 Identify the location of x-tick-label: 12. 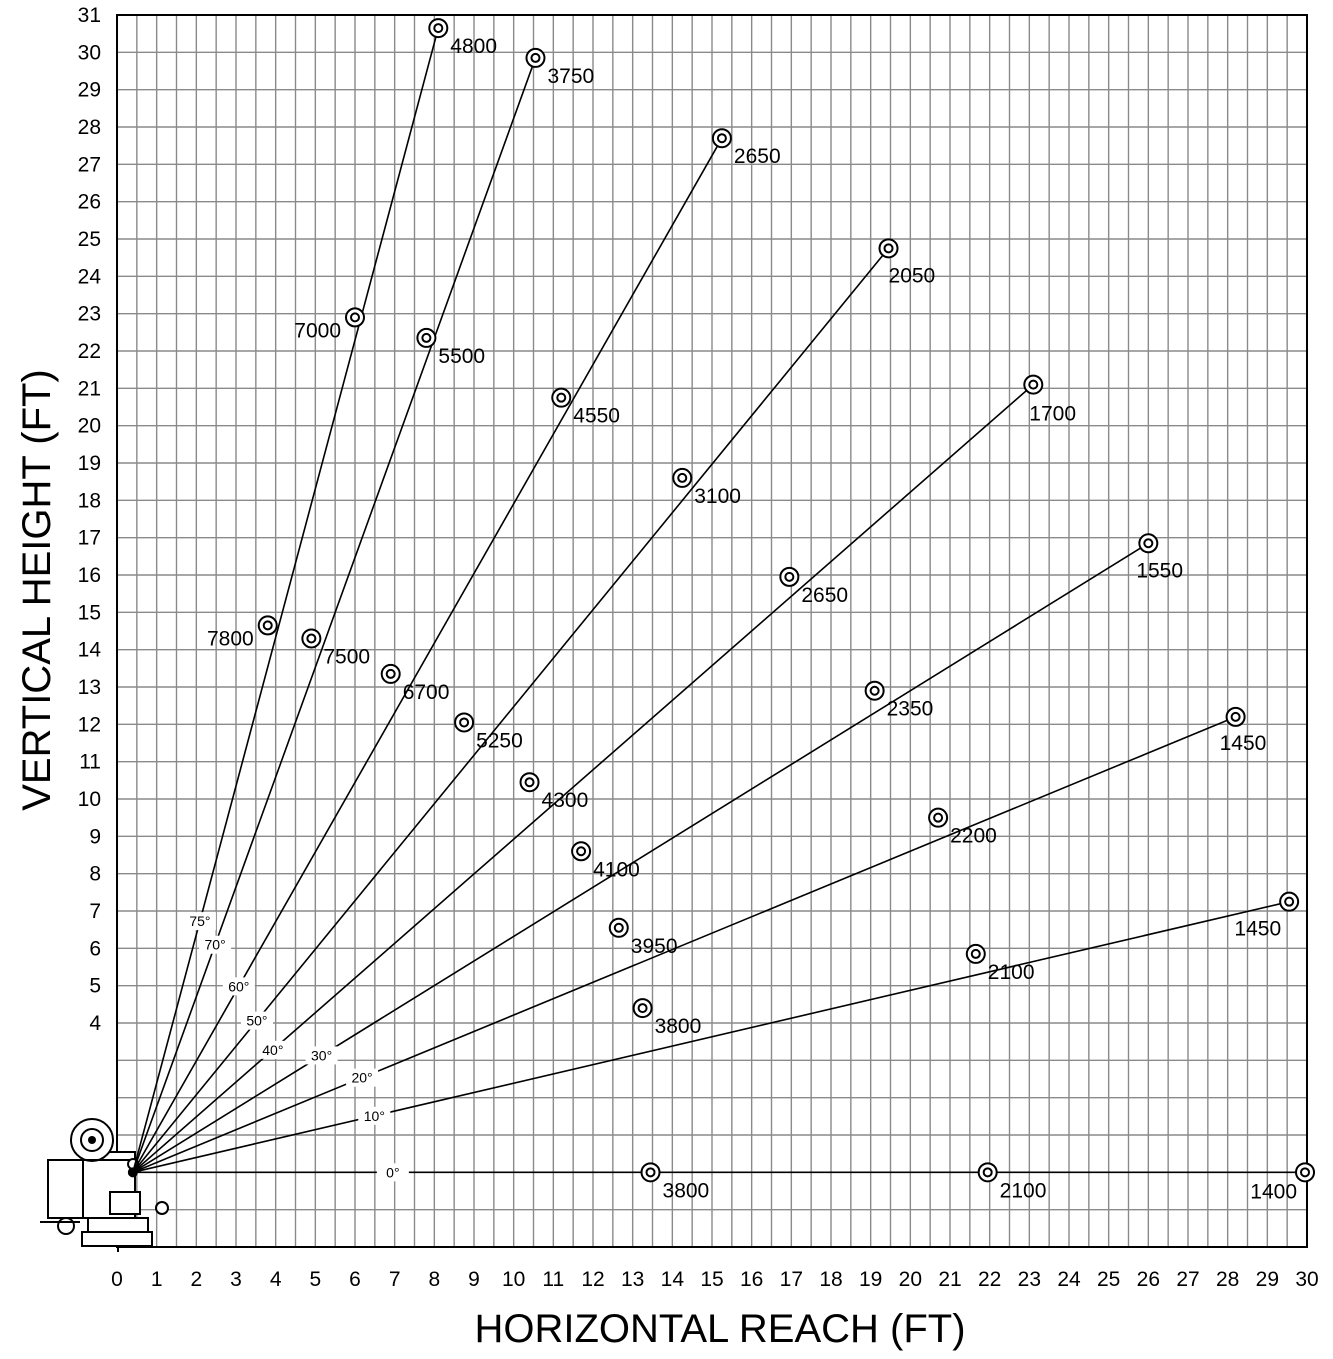
(592, 1279).